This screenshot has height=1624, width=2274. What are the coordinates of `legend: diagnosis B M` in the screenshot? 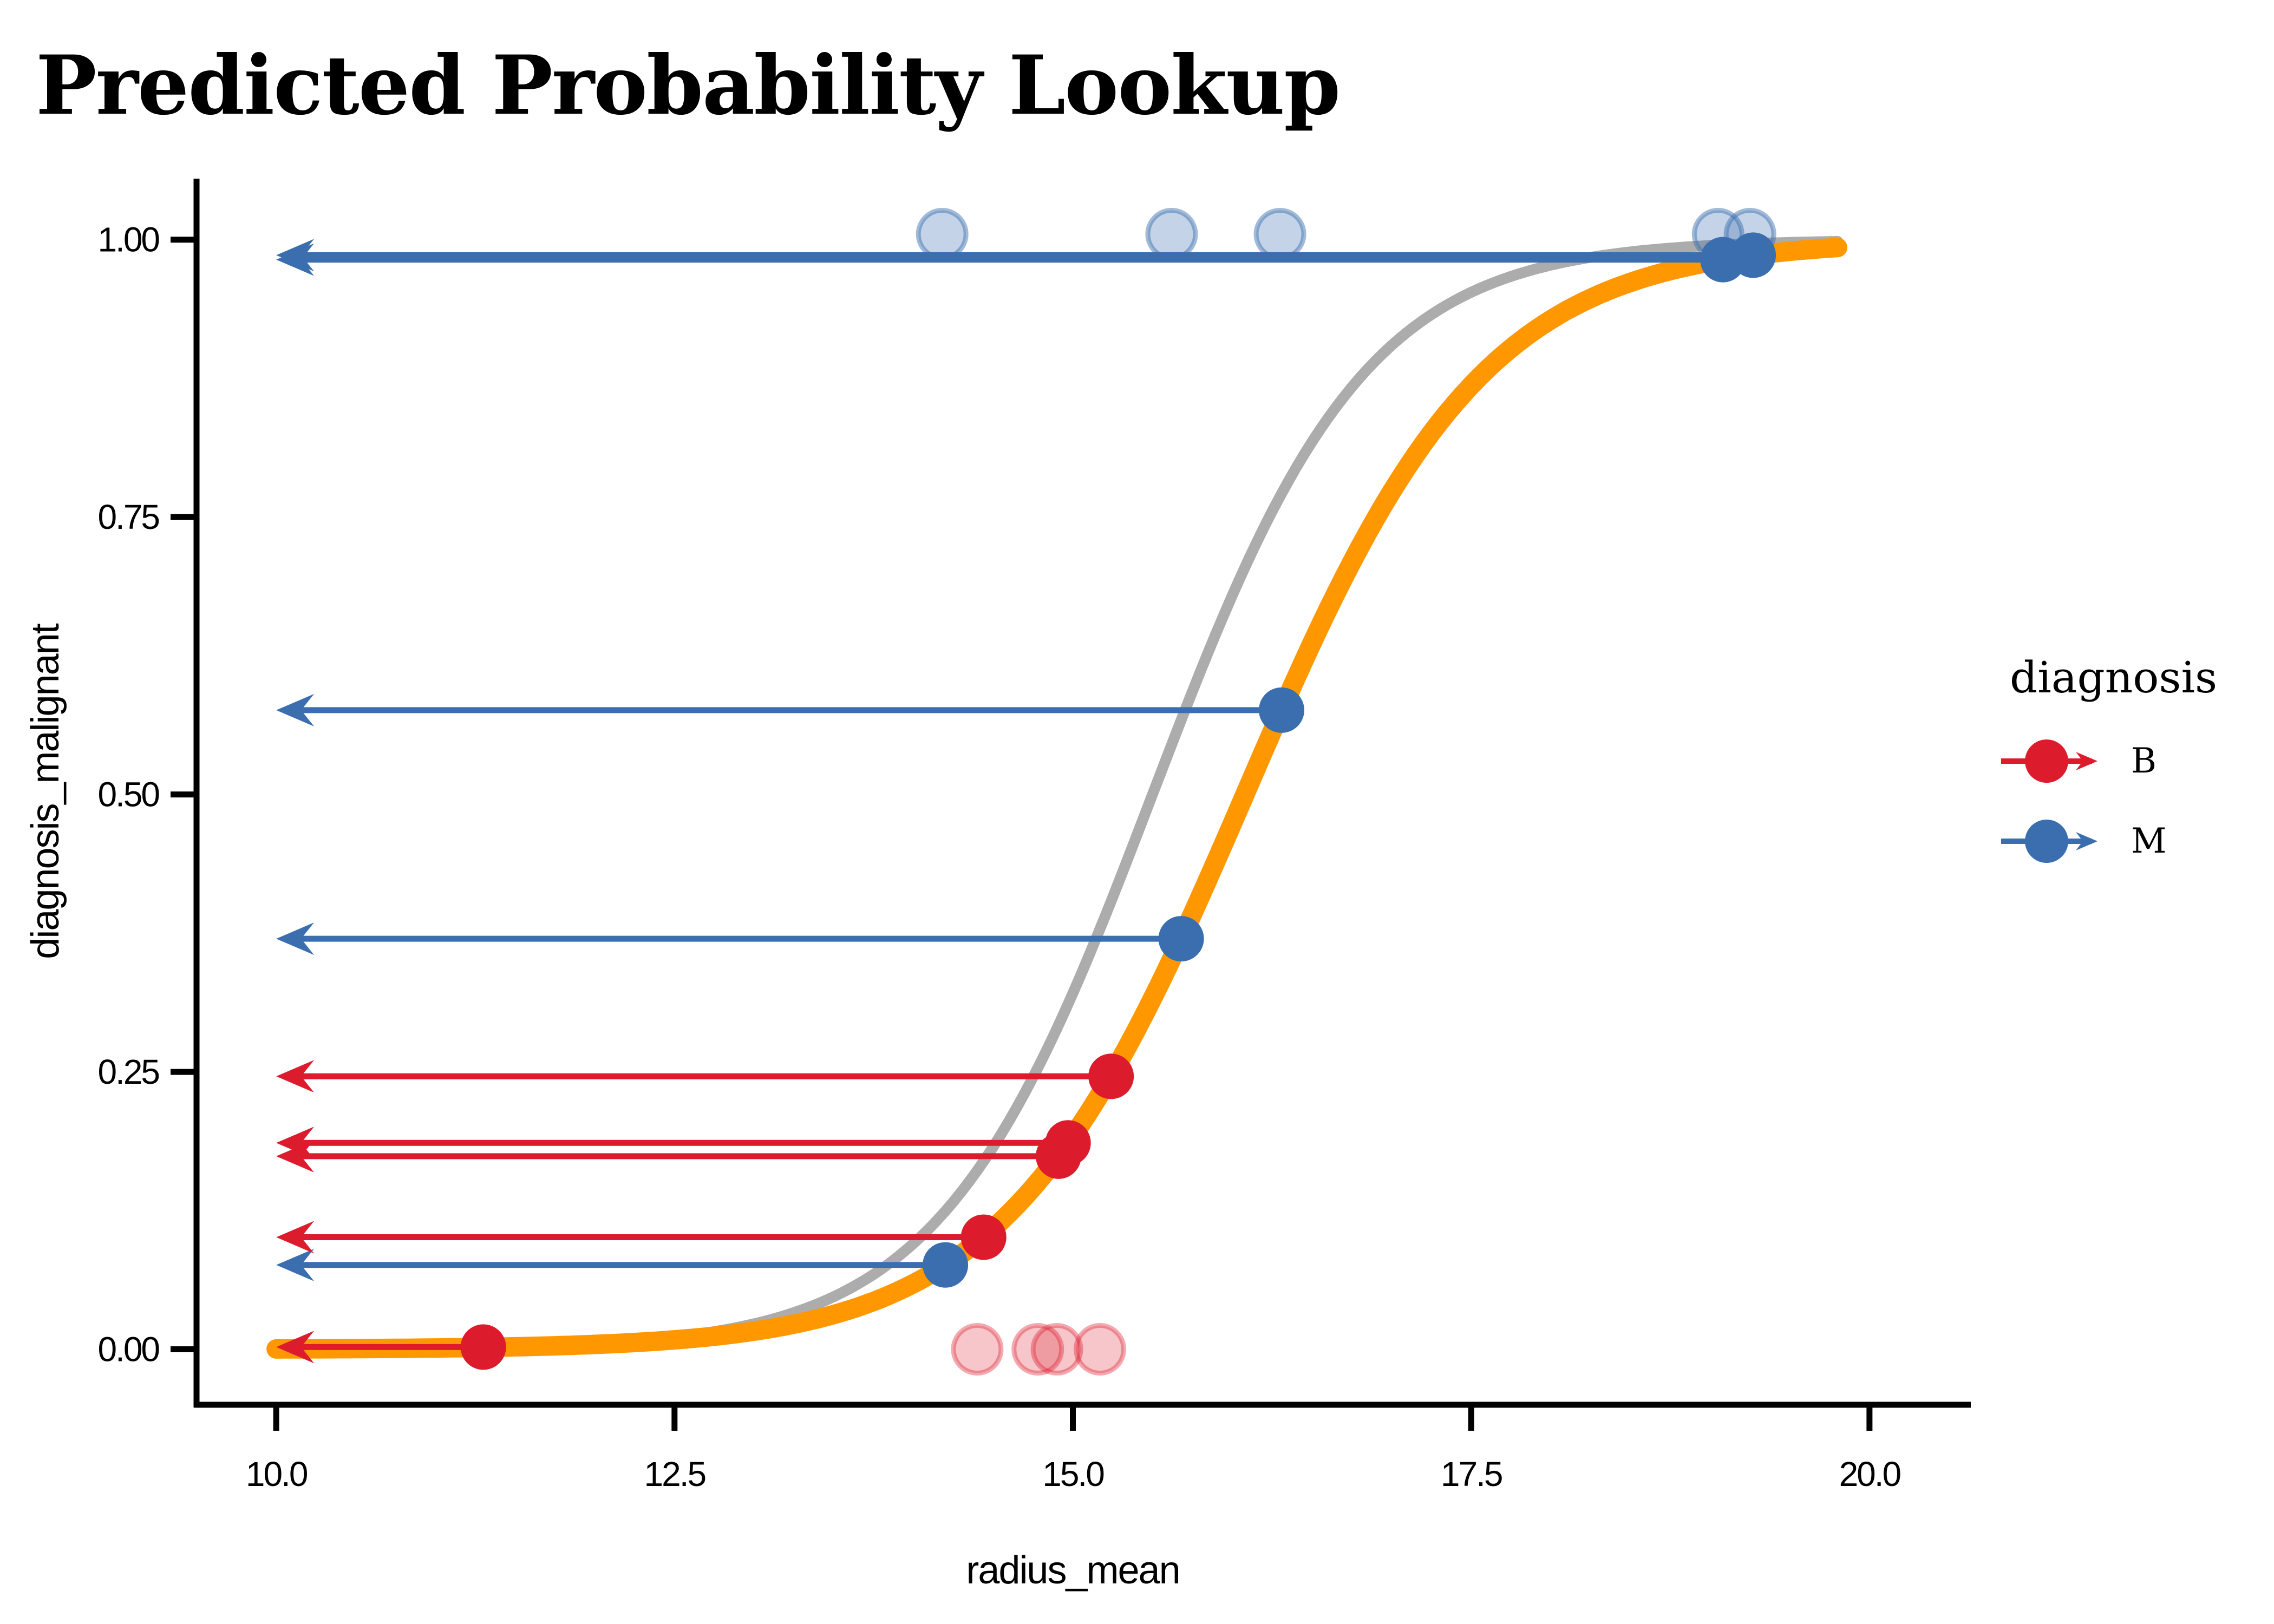 It's located at (2107, 773).